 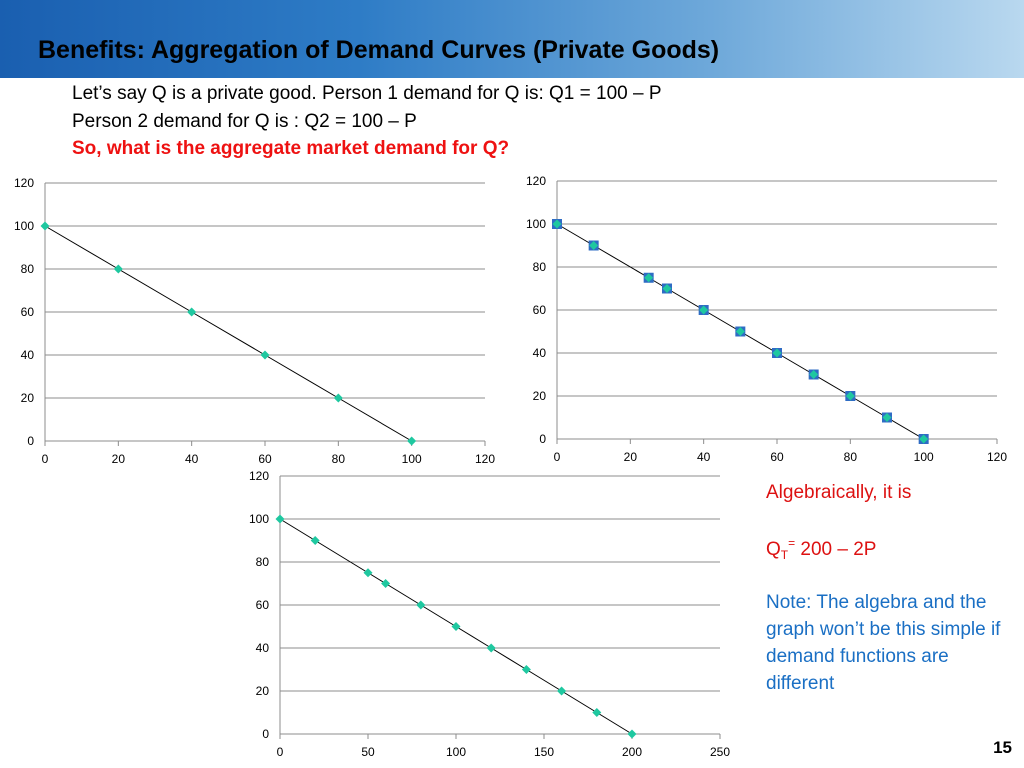 I want to click on x-tick-label: 150, so click(x=544, y=752).